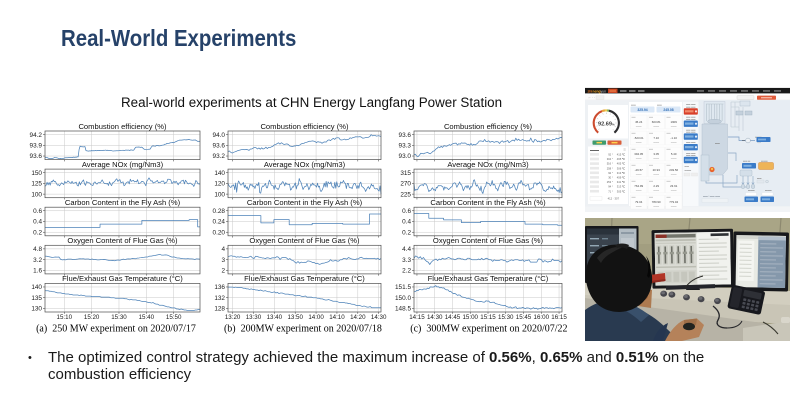  Describe the element at coordinates (621, 168) in the screenshot. I see `svg-text: 306 ℃` at that location.